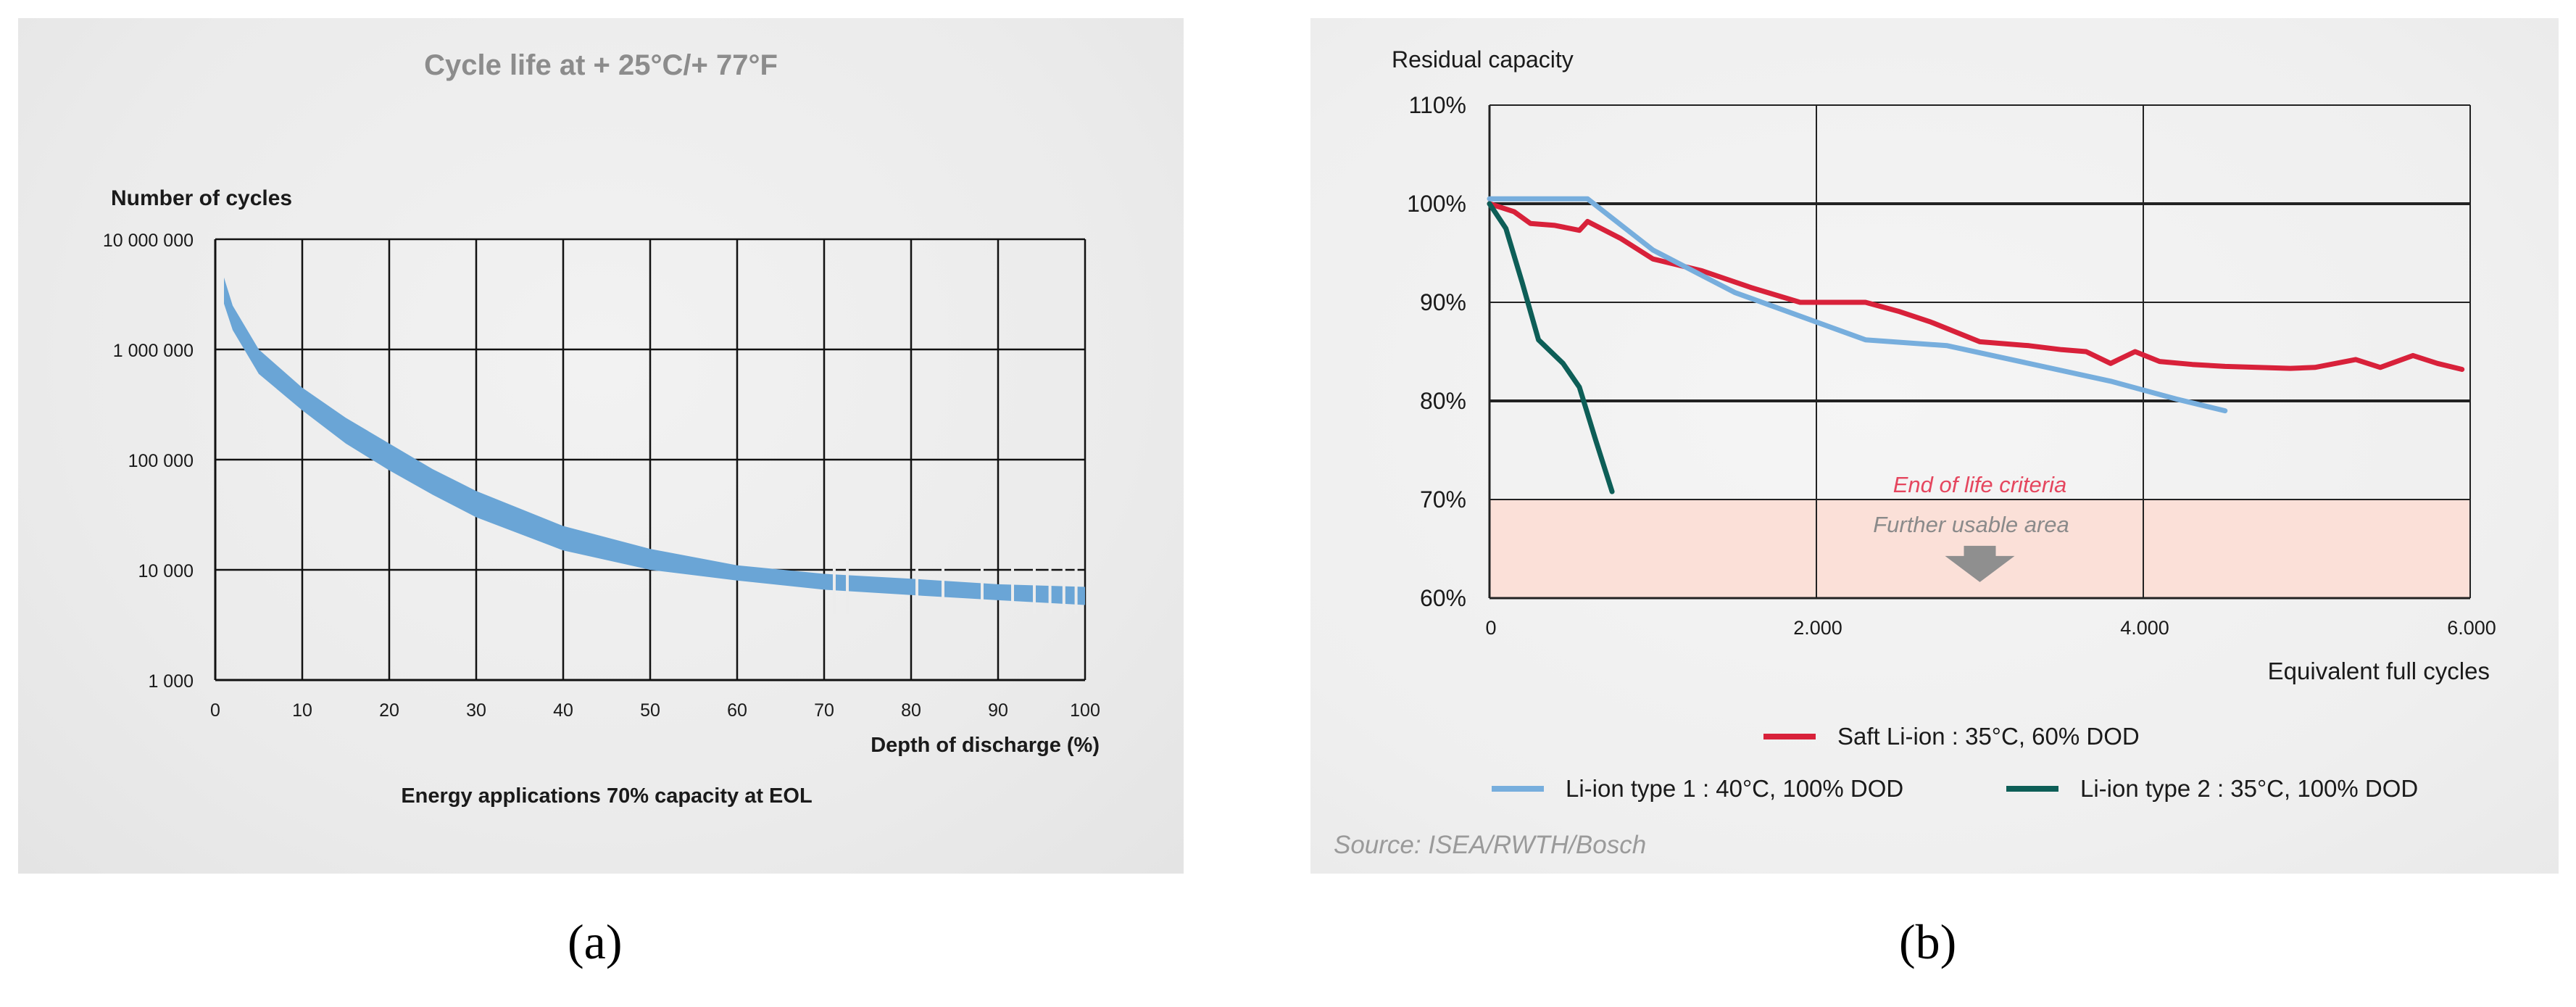 Image resolution: width=2576 pixels, height=1007 pixels. Describe the element at coordinates (148, 241) in the screenshot. I see `y-tick-label: 10 000 000` at that location.